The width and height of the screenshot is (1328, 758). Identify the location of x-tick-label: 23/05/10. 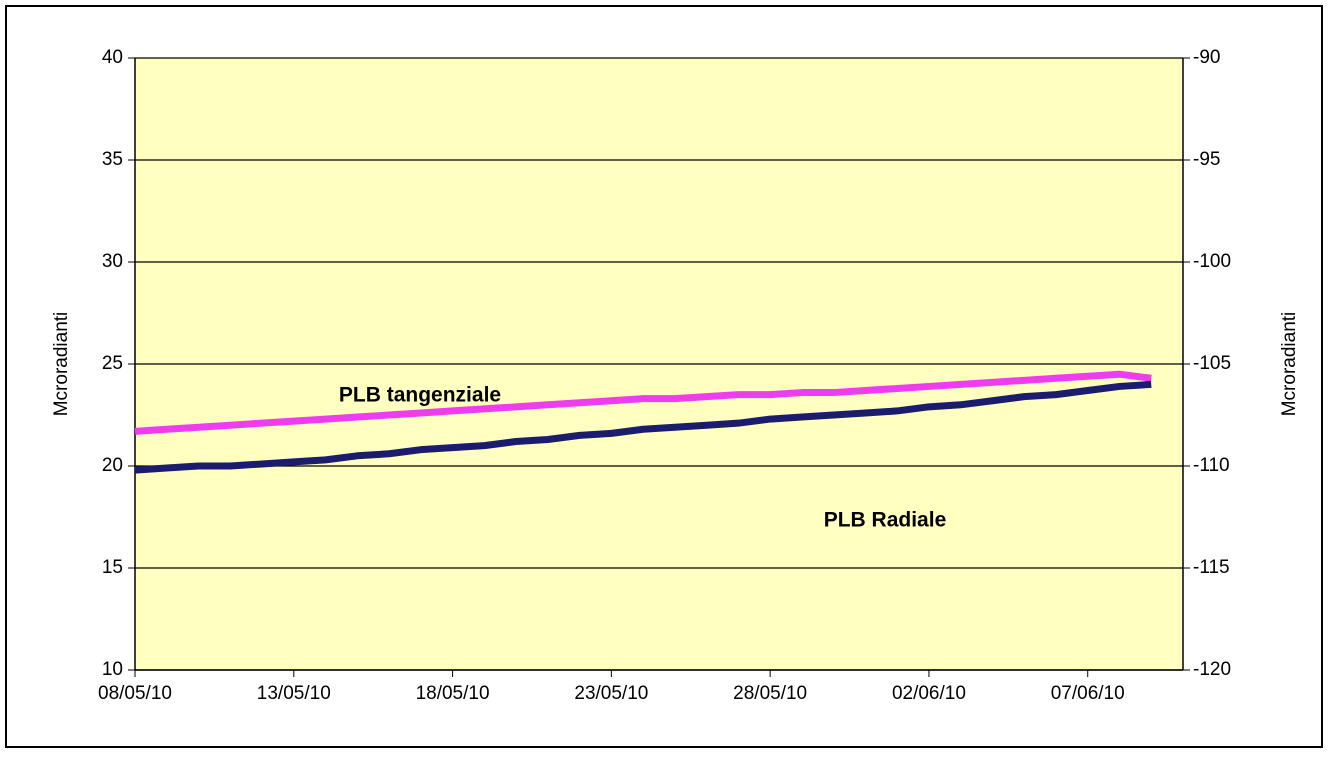
(611, 693).